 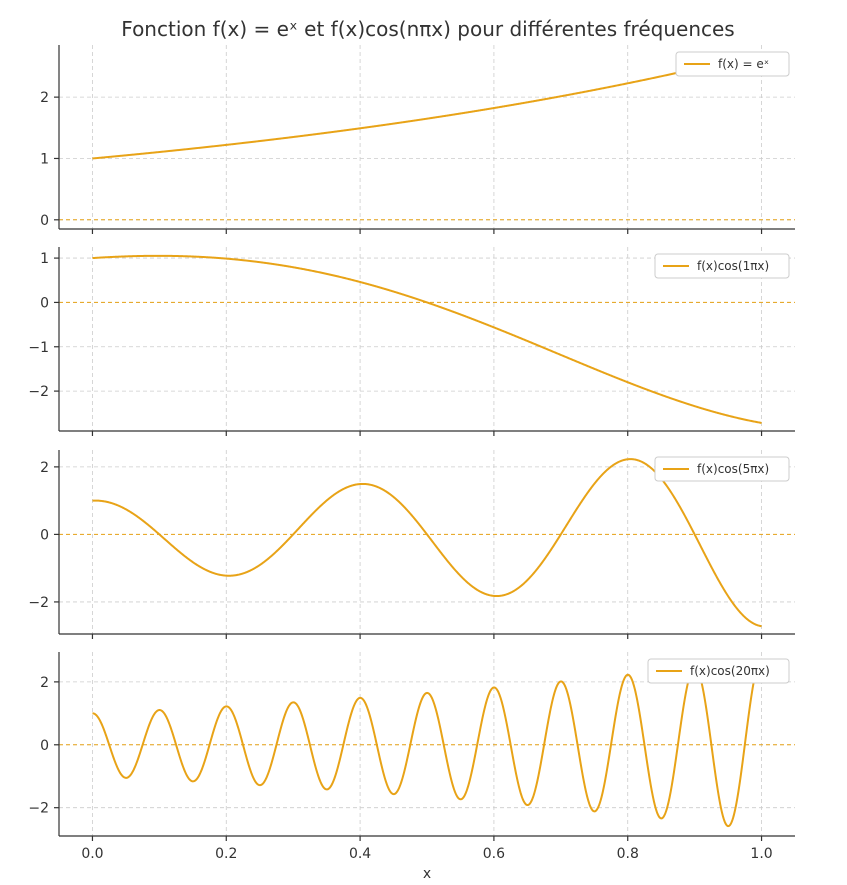 What do you see at coordinates (743, 64) in the screenshot?
I see `legend-label: f(x) = eˣ` at bounding box center [743, 64].